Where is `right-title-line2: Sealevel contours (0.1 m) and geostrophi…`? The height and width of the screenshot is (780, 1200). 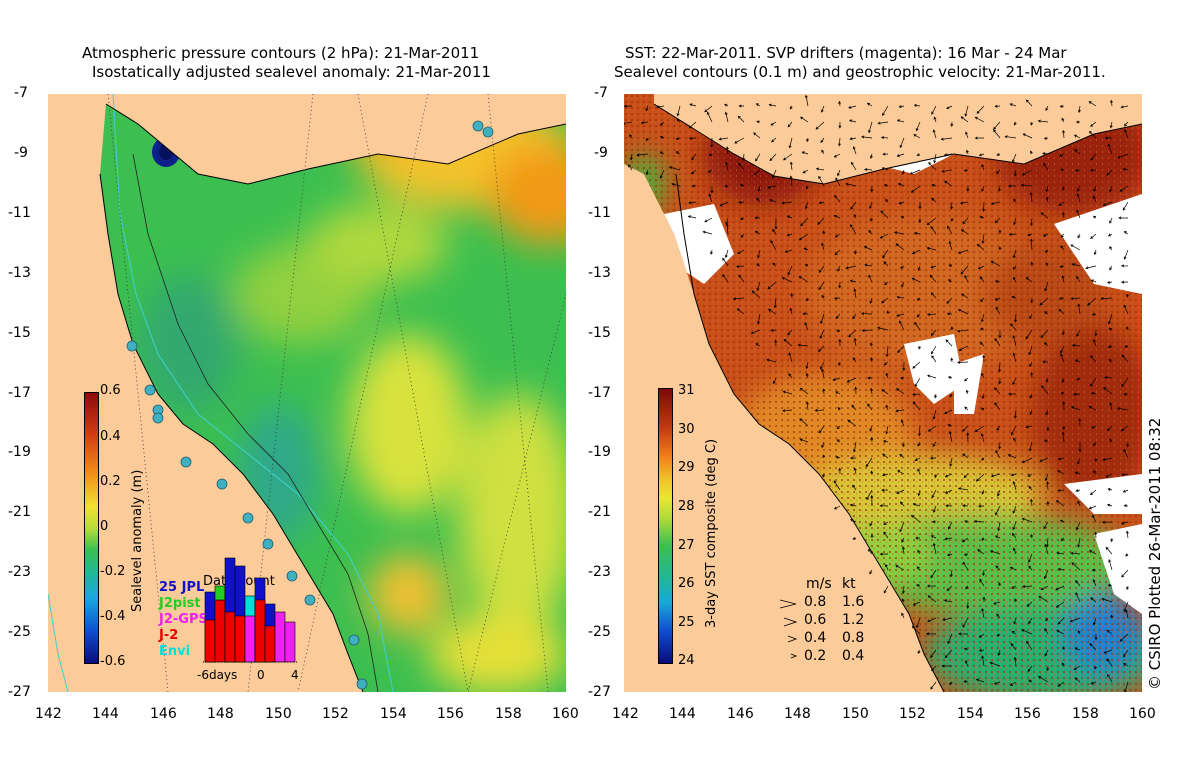 right-title-line2: Sealevel contours (0.1 m) and geostrophi… is located at coordinates (860, 72).